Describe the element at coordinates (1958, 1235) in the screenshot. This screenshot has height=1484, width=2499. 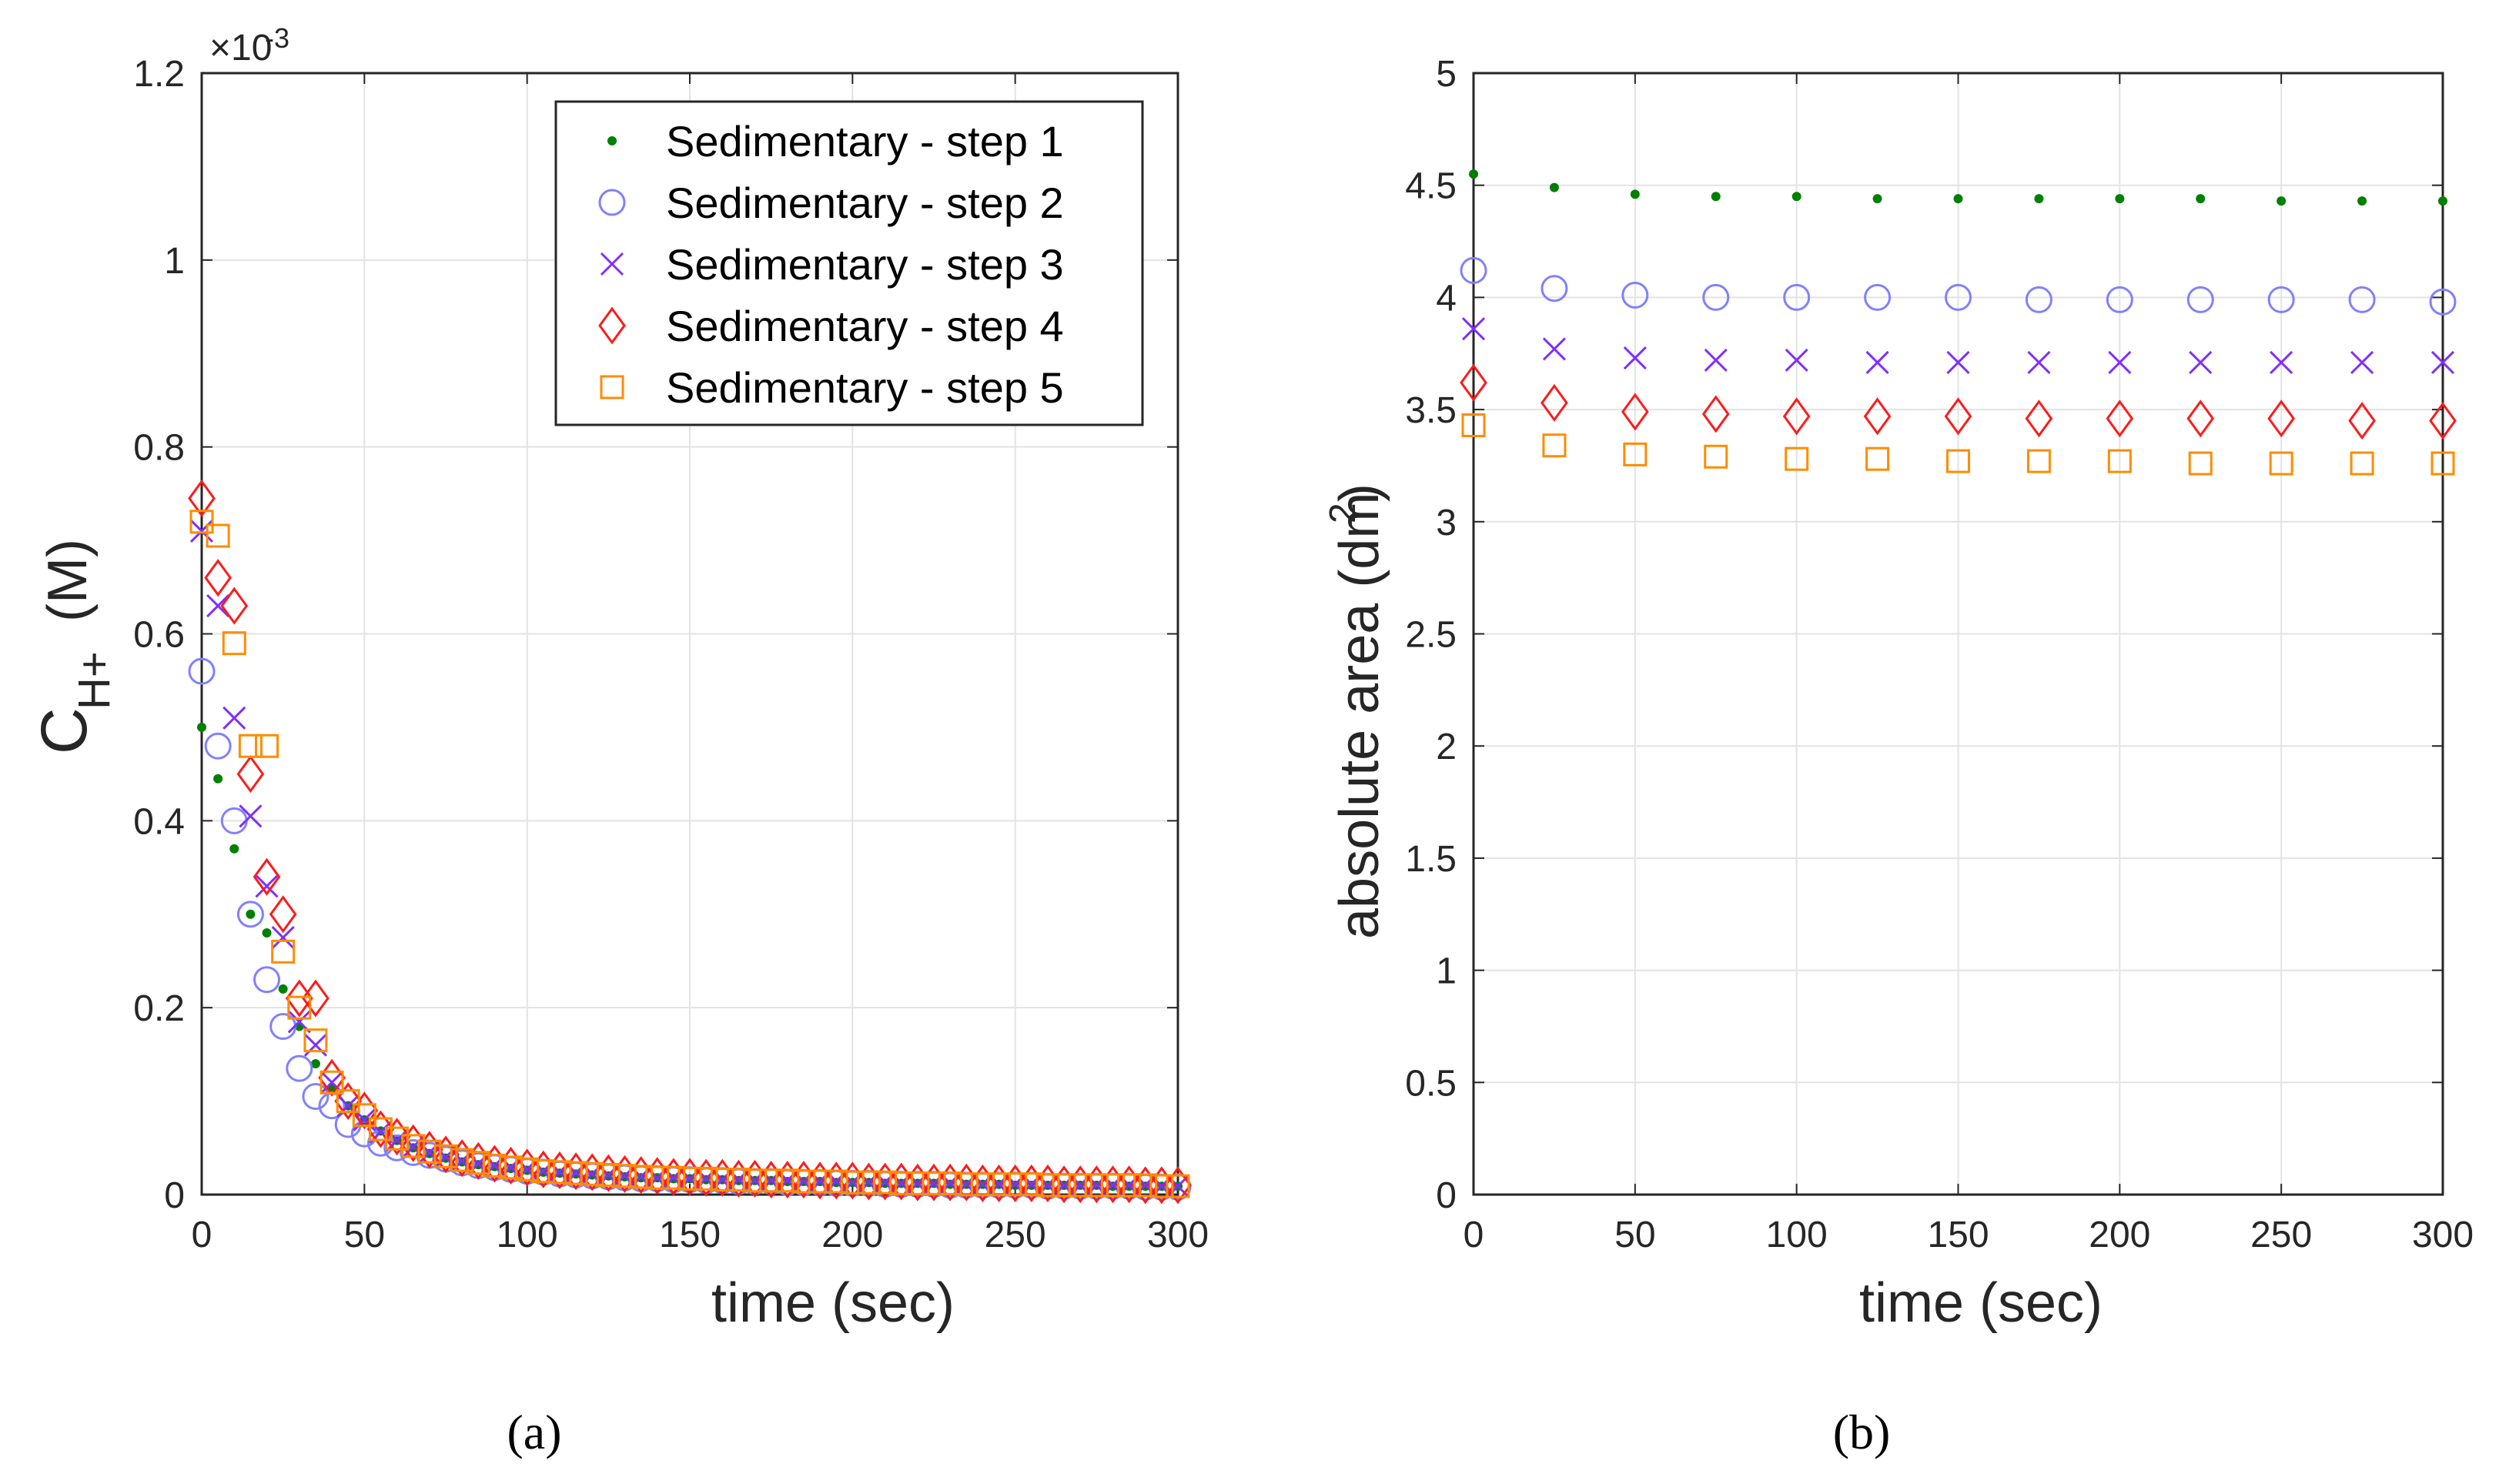
I see `x-tick-label: 150` at that location.